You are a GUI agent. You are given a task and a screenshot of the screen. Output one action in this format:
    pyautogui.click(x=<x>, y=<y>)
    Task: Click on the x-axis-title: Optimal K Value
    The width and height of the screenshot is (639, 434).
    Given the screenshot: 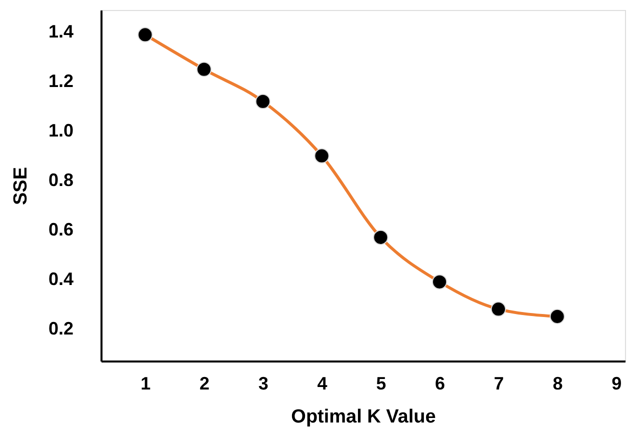 What is the action you would take?
    pyautogui.click(x=363, y=417)
    